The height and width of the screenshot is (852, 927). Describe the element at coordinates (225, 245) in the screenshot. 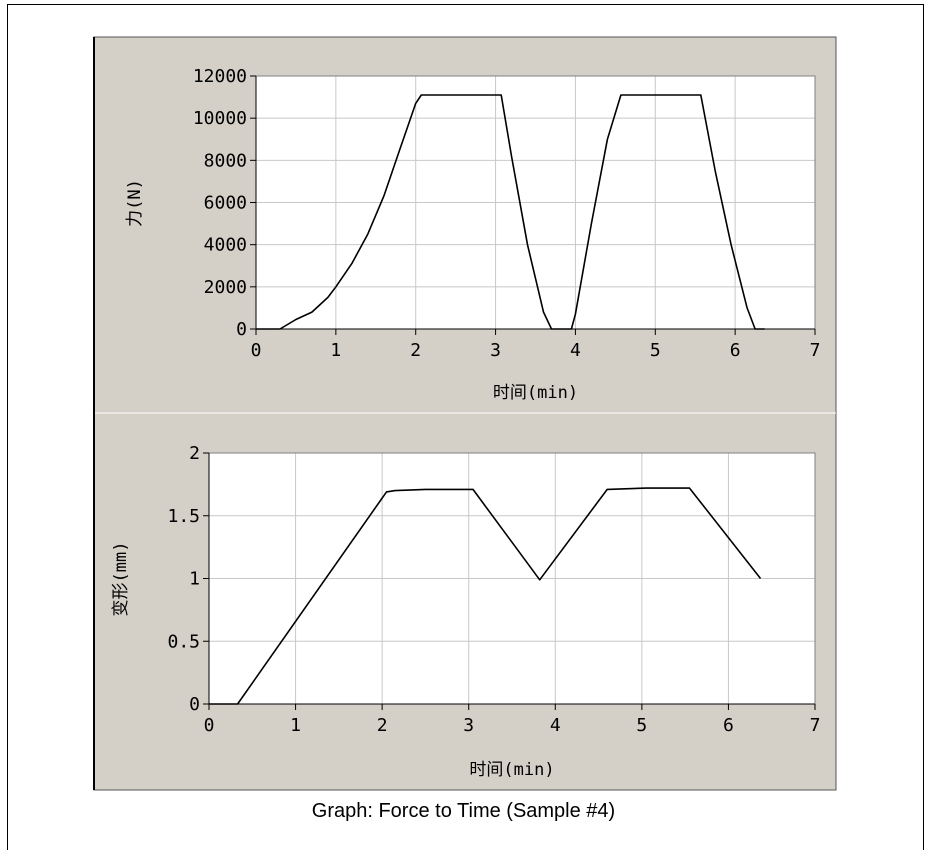

I see `y-tick-label: 4000` at that location.